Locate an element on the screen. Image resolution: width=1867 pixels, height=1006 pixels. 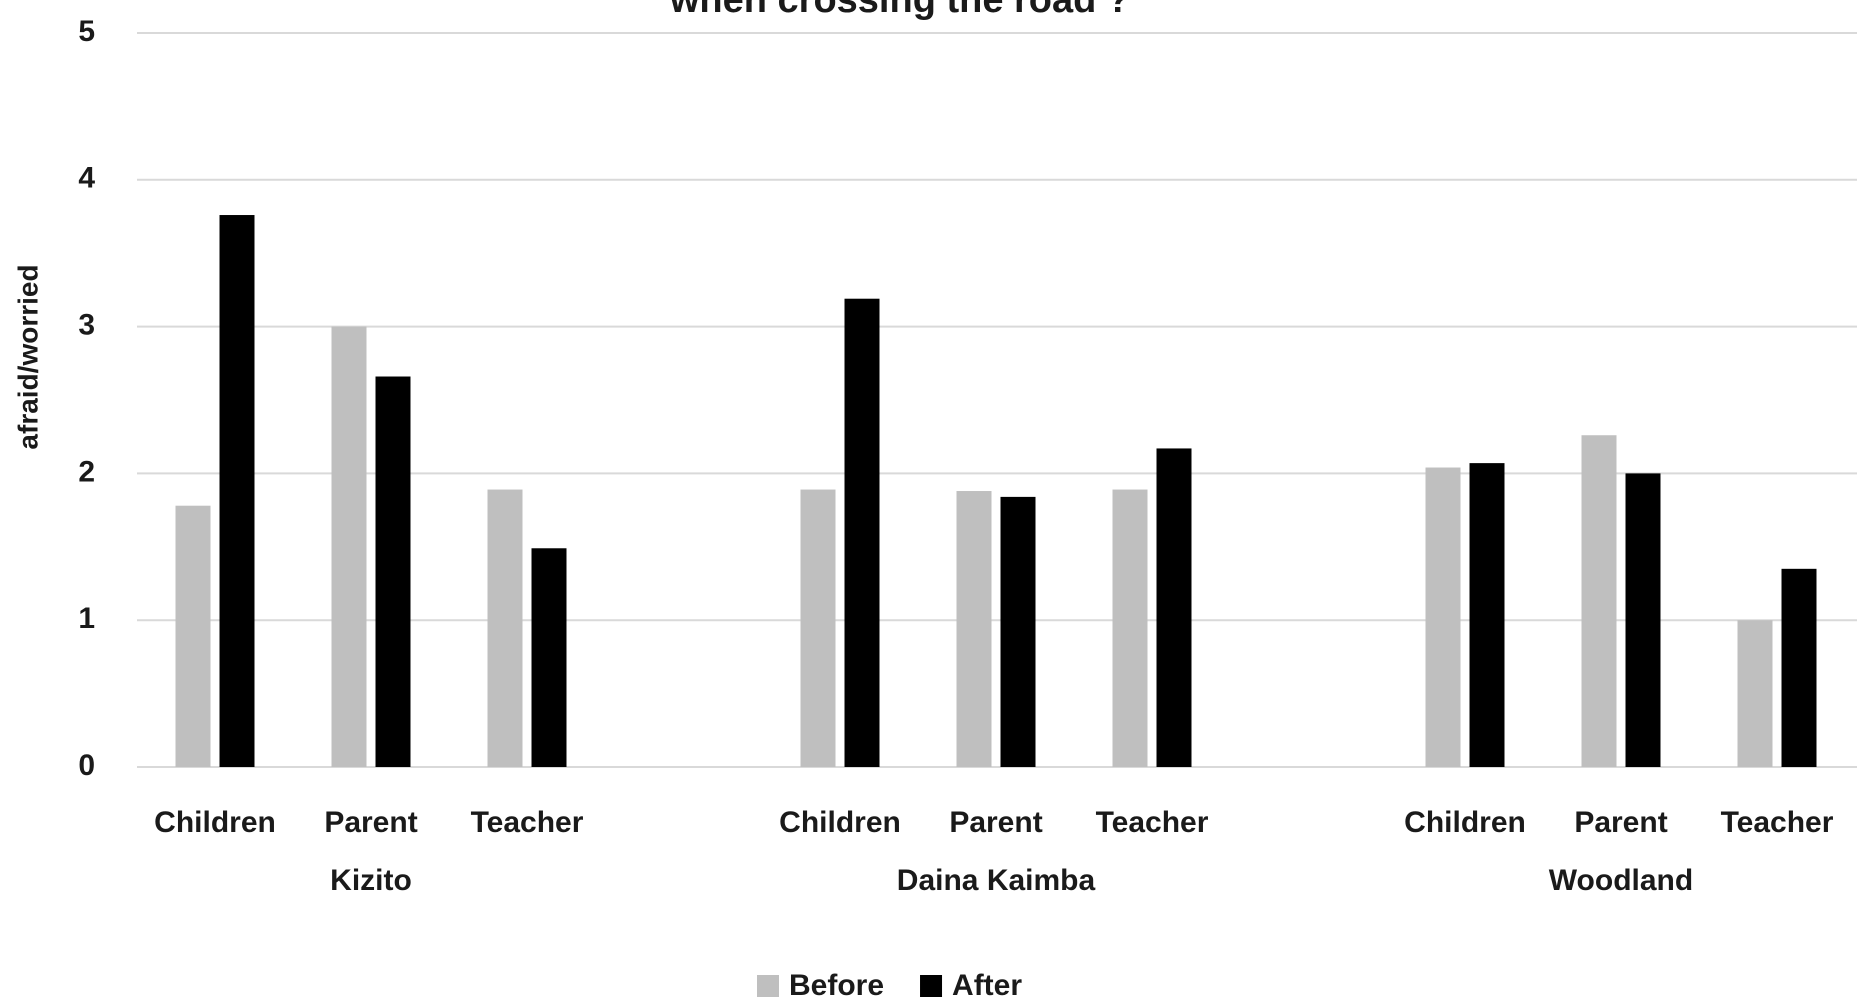
y-tick-label: 3 is located at coordinates (86, 325).